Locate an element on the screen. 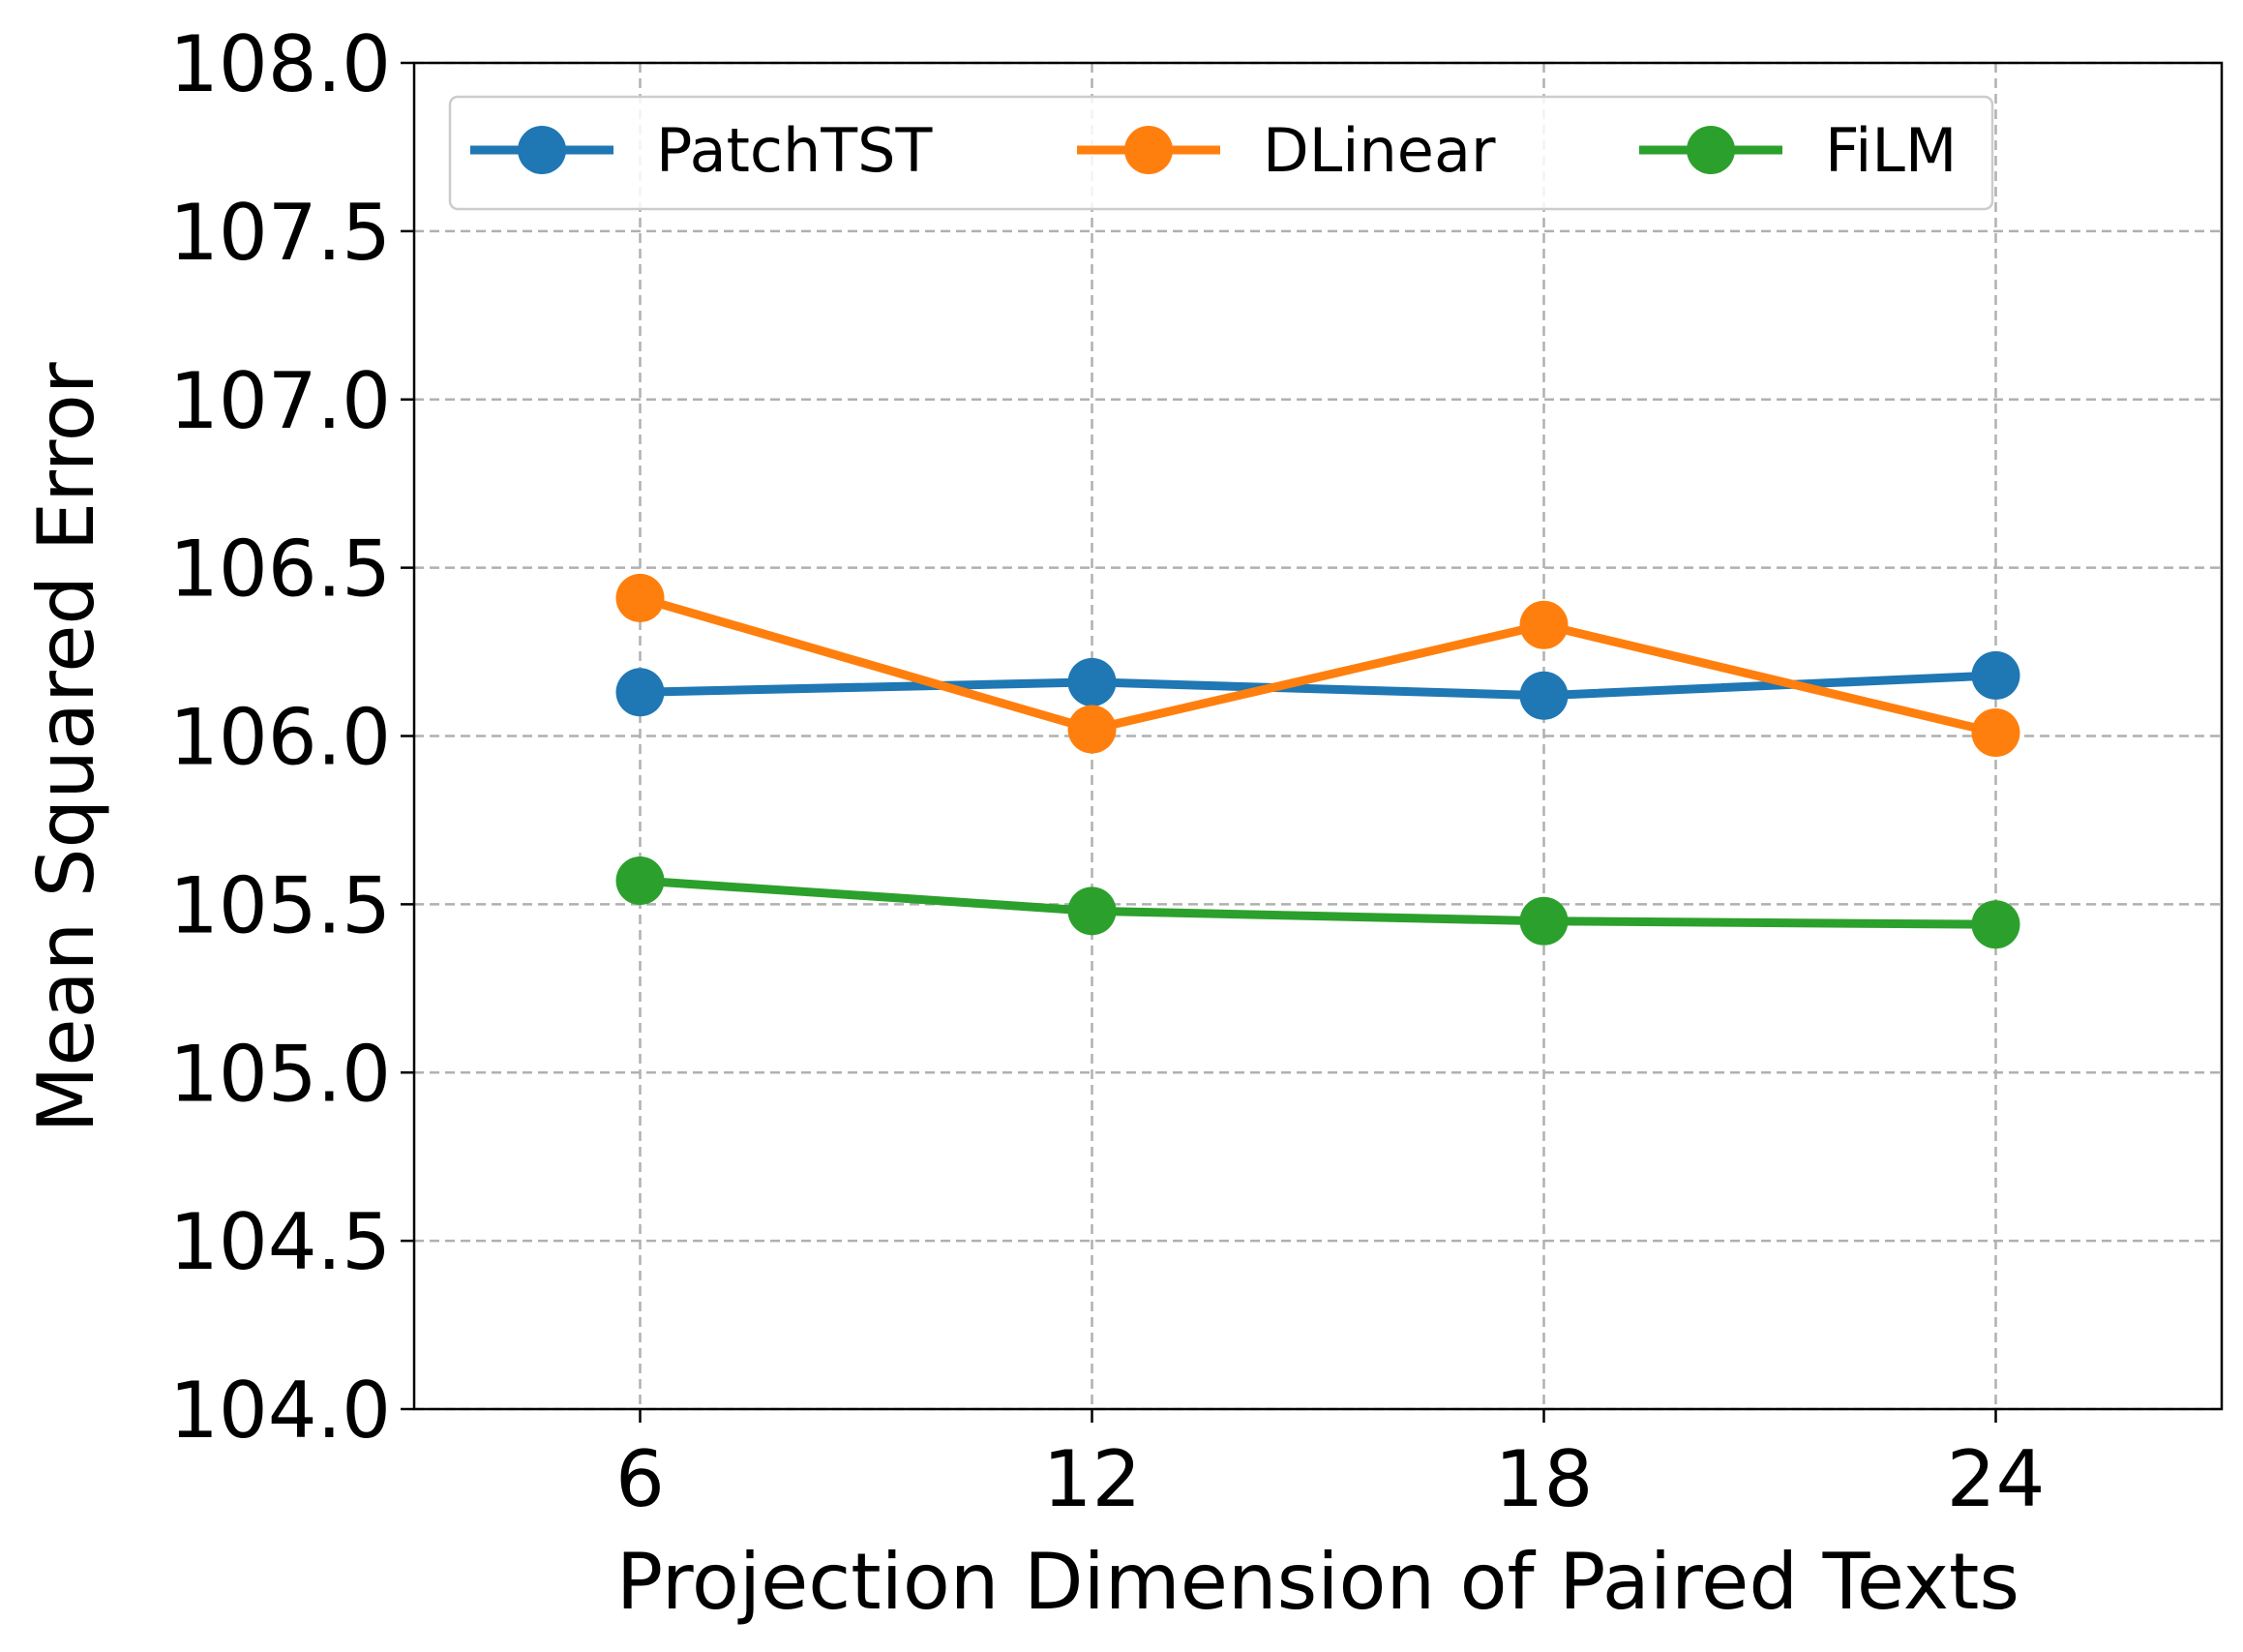 This screenshot has height=1652, width=2243. legend-entry-dlinear: DLinear is located at coordinates (1286, 150).